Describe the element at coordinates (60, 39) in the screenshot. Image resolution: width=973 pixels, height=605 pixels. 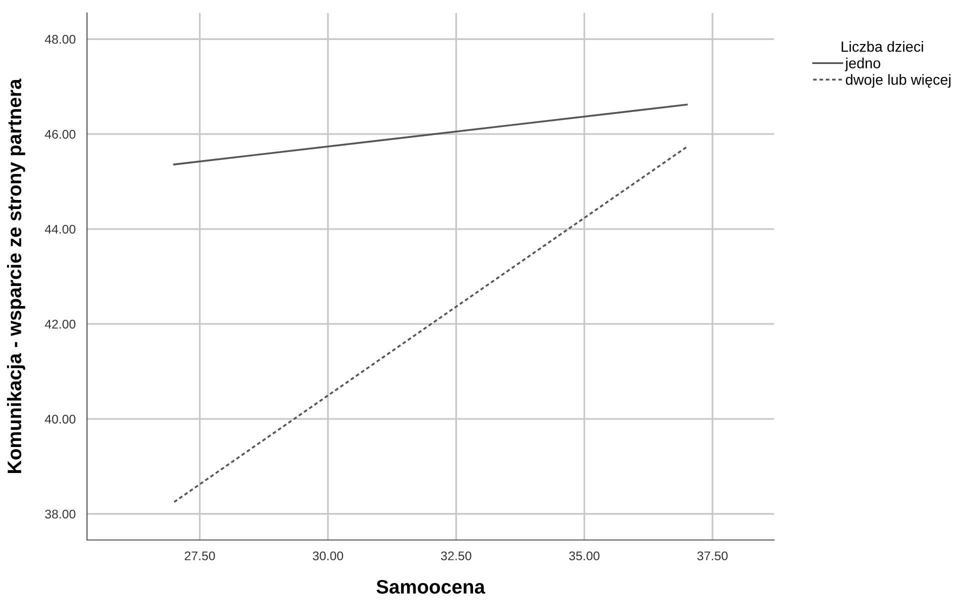
I see `y-tick-label: 48.00` at that location.